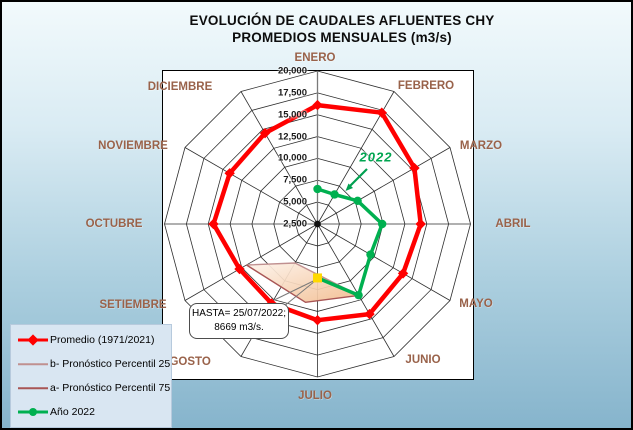  I want to click on month-label-abril: ABRIL, so click(513, 224).